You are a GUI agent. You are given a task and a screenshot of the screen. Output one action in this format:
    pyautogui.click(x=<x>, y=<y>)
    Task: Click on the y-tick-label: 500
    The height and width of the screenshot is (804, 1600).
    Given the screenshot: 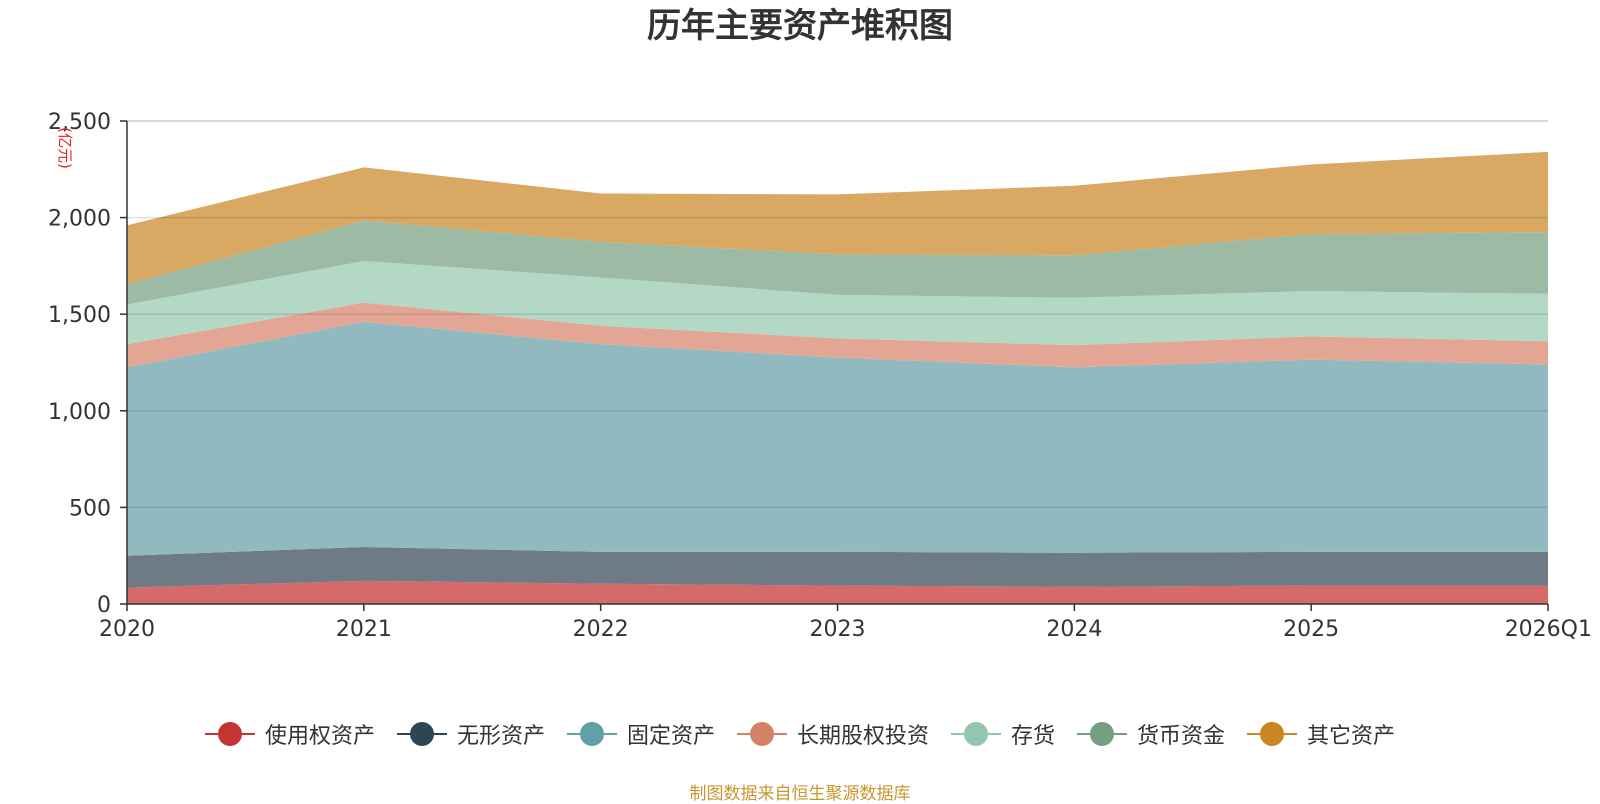 What is the action you would take?
    pyautogui.click(x=90, y=508)
    